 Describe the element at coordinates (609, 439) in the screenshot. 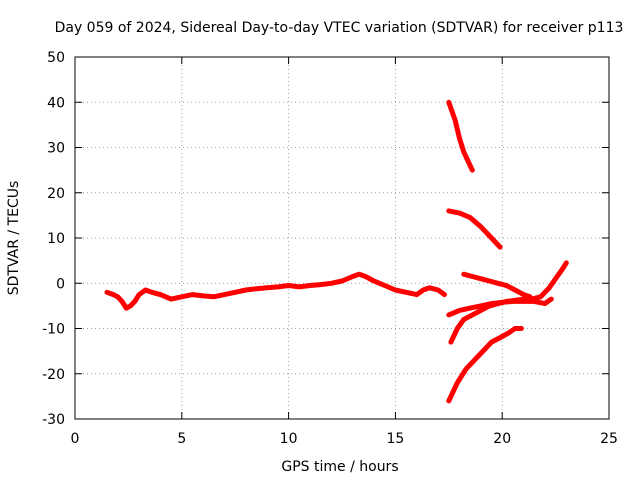

I see `x-tick-label: 25` at that location.